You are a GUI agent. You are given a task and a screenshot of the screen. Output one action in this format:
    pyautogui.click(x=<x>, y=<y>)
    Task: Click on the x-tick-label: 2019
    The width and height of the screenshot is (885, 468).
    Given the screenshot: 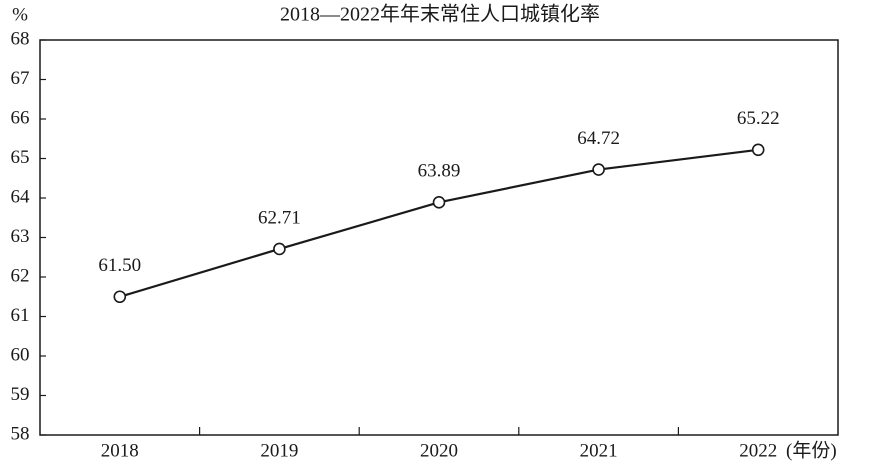 What is the action you would take?
    pyautogui.click(x=279, y=450)
    